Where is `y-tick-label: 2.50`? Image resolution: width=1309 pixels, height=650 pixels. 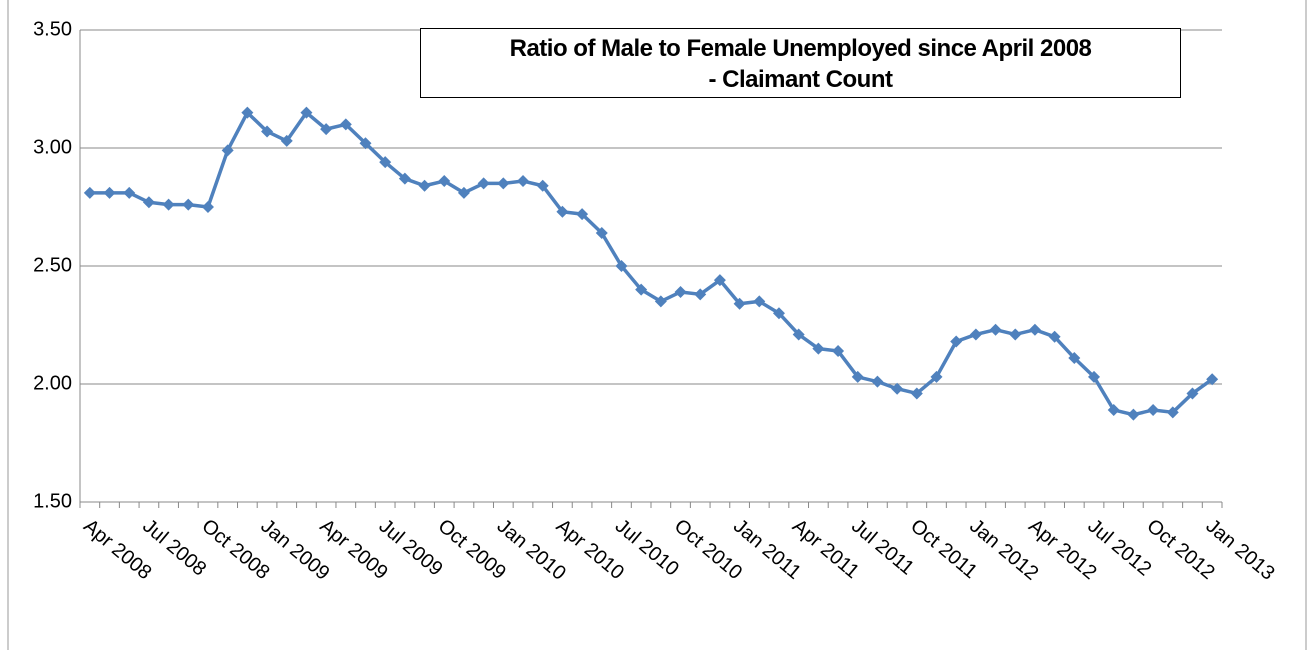 y-tick-label: 2.50 is located at coordinates (52, 265).